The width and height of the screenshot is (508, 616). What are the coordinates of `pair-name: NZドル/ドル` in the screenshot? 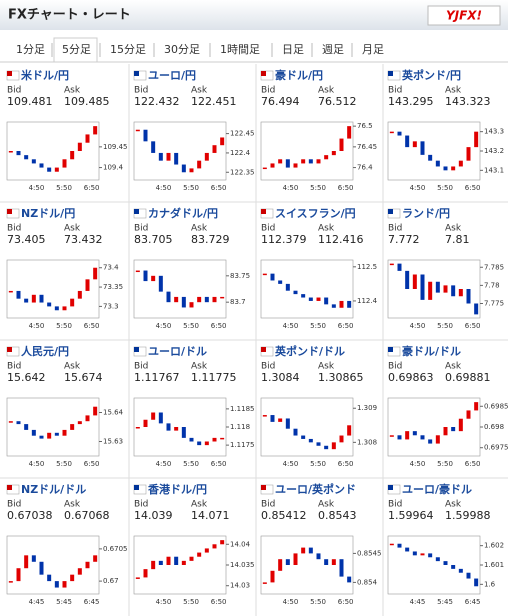 It's located at (53, 489).